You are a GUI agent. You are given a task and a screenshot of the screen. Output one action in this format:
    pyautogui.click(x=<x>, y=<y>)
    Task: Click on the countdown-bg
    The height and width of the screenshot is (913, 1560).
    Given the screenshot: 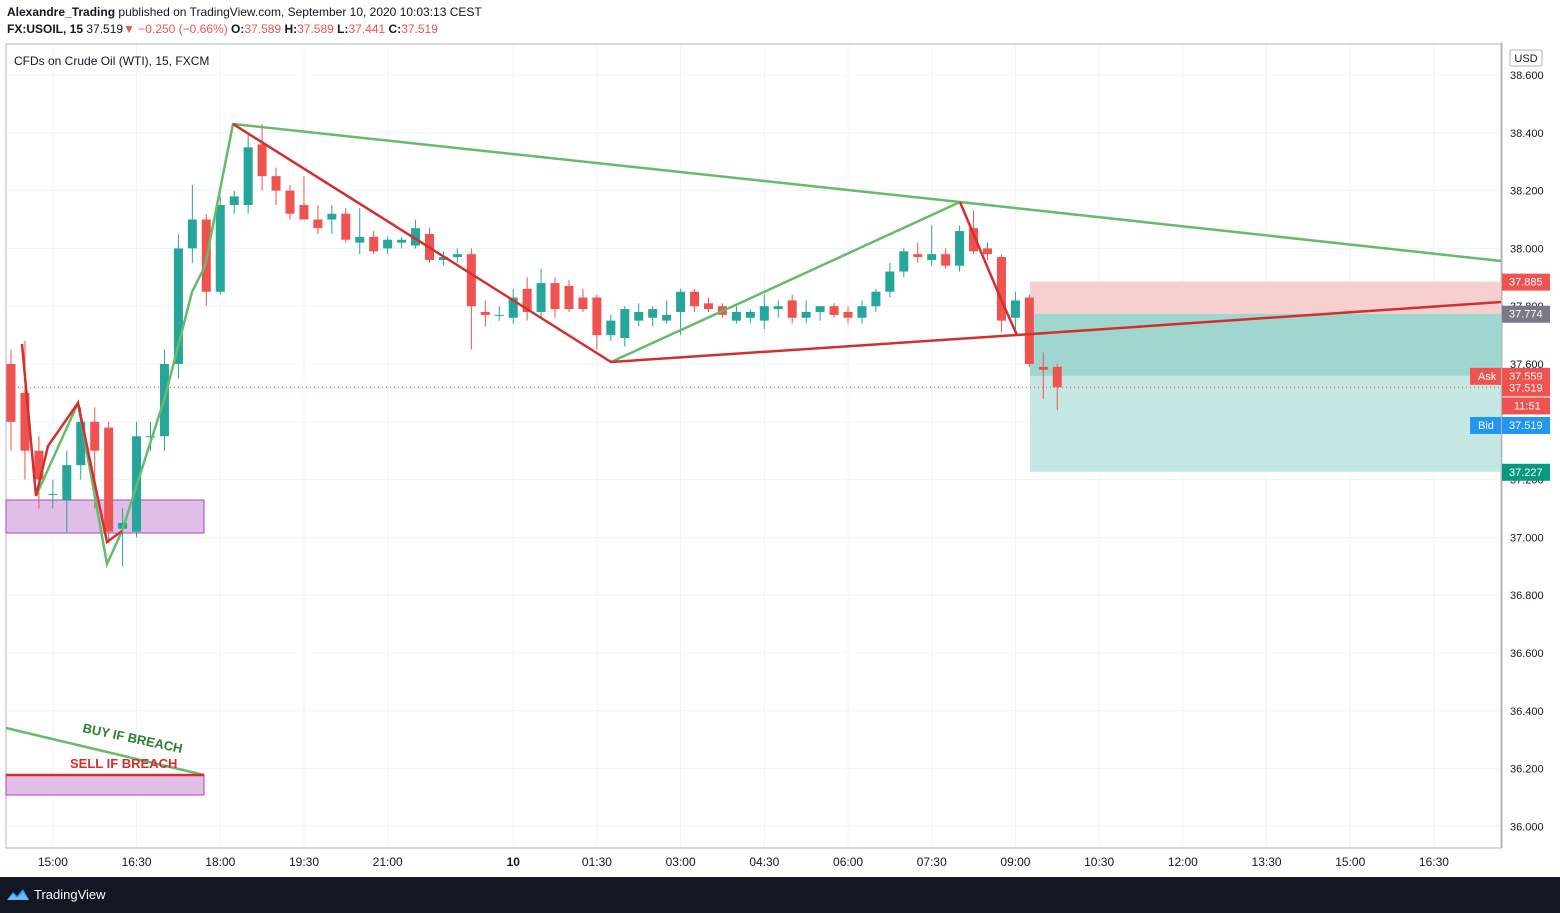 What is the action you would take?
    pyautogui.click(x=1526, y=406)
    